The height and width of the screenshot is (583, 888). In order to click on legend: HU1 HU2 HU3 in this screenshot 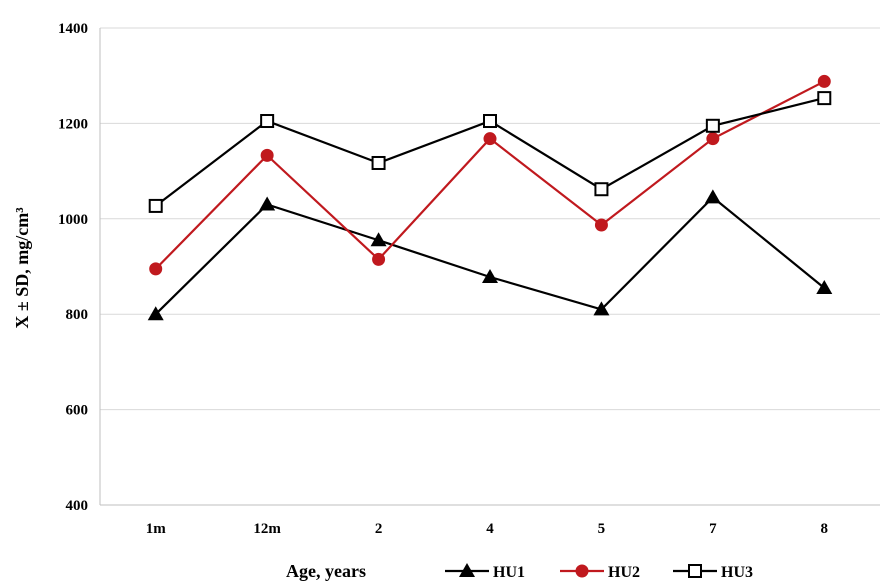, I will do `click(599, 572)`.